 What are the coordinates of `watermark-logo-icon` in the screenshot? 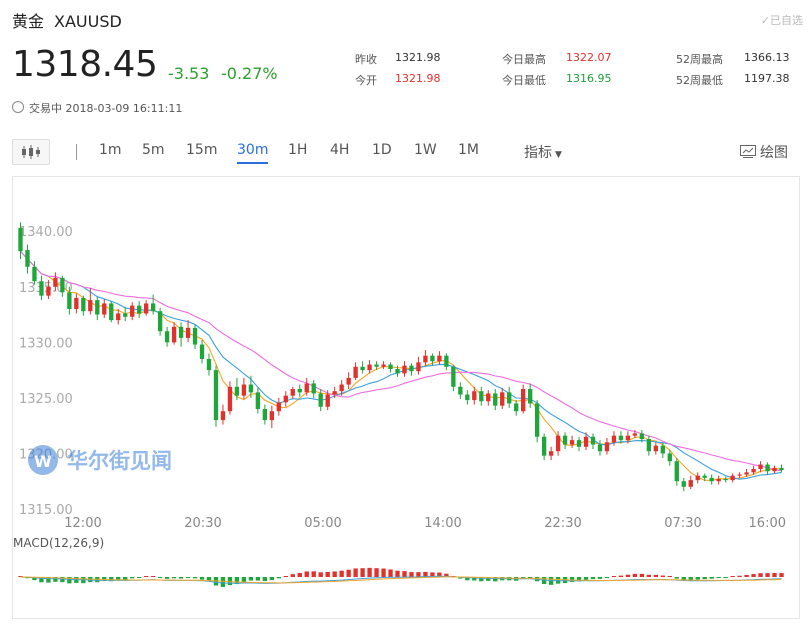 It's located at (43, 460).